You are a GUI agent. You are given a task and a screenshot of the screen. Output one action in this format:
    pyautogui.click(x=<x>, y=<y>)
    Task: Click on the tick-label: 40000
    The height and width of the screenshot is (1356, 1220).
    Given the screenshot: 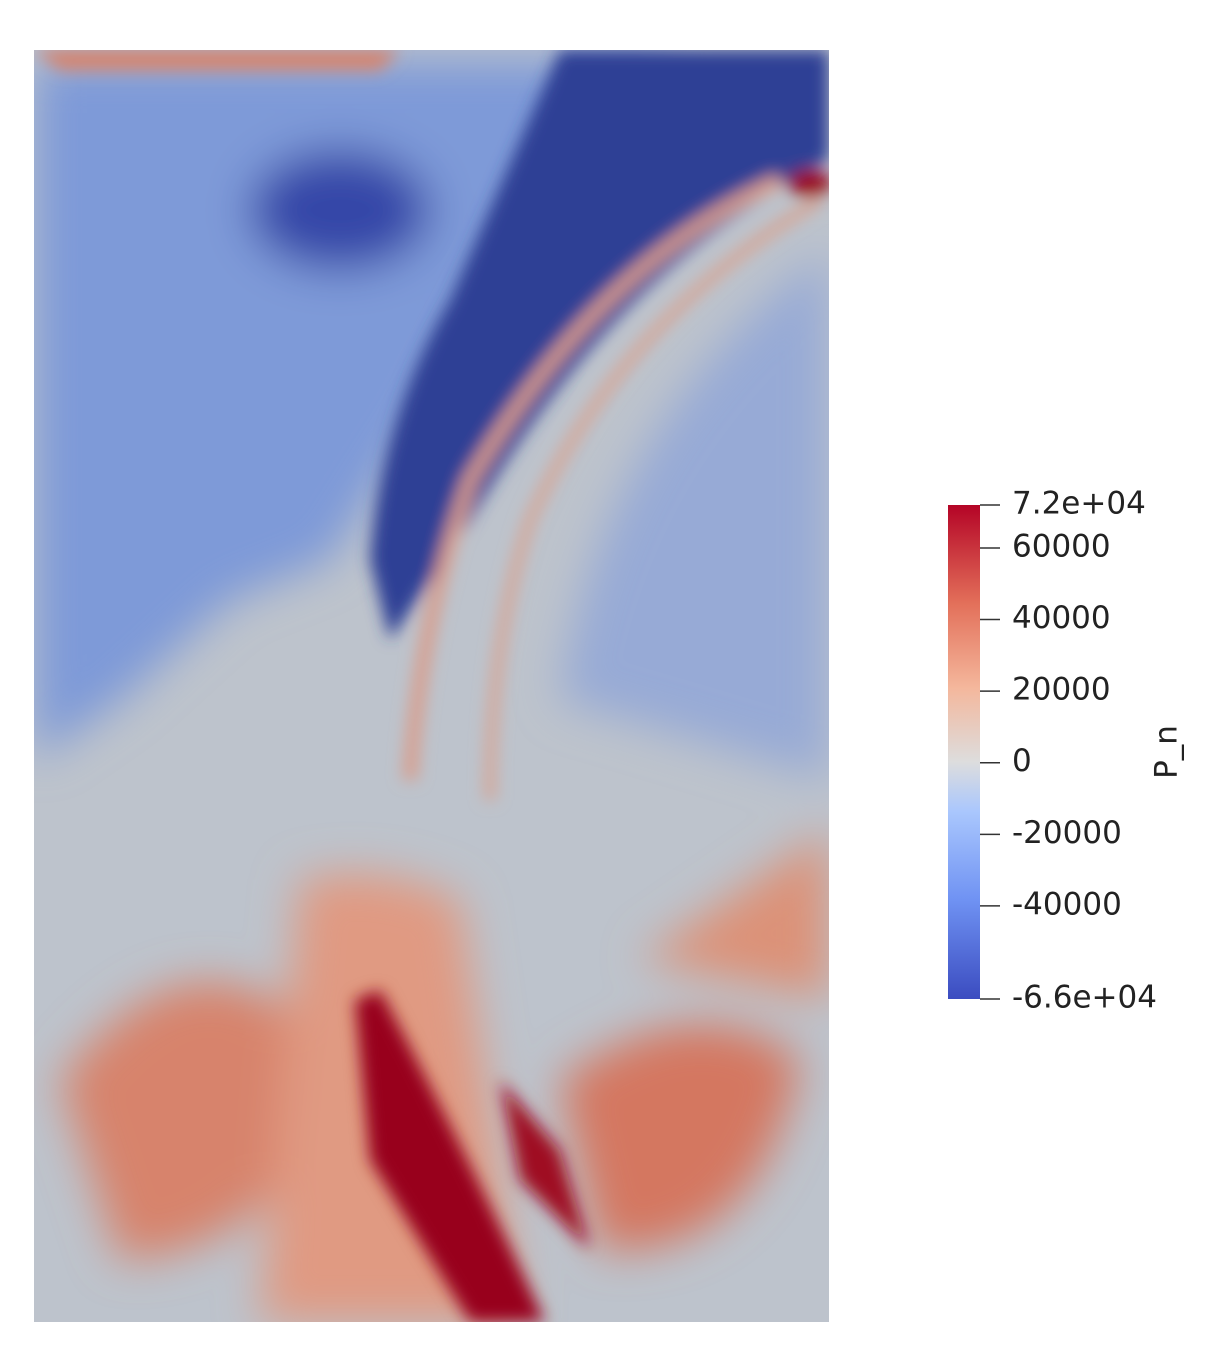 What is the action you would take?
    pyautogui.click(x=1061, y=618)
    